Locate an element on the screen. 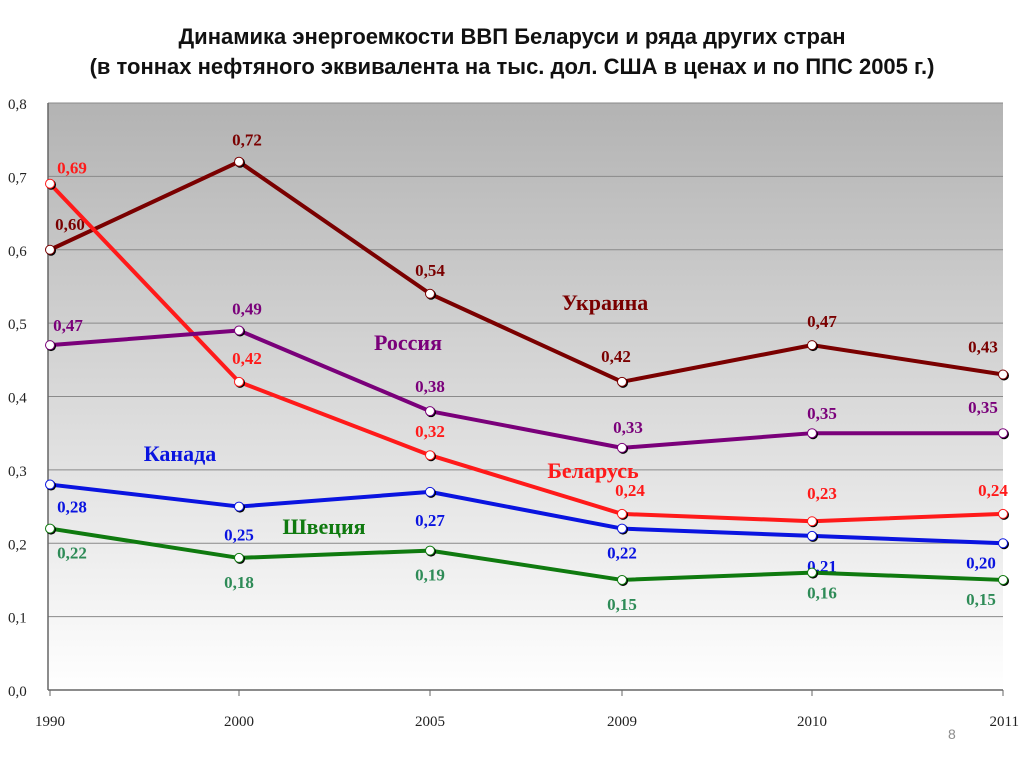 Image resolution: width=1024 pixels, height=768 pixels. data-label: 0,33 is located at coordinates (628, 427).